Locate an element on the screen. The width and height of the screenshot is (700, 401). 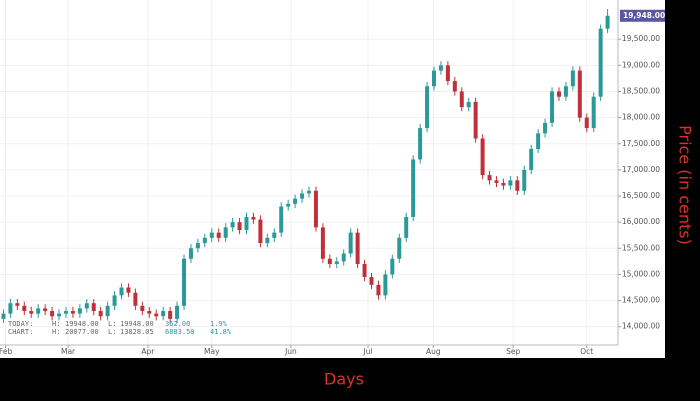
info-text: 19948.00 is located at coordinates (137, 324).